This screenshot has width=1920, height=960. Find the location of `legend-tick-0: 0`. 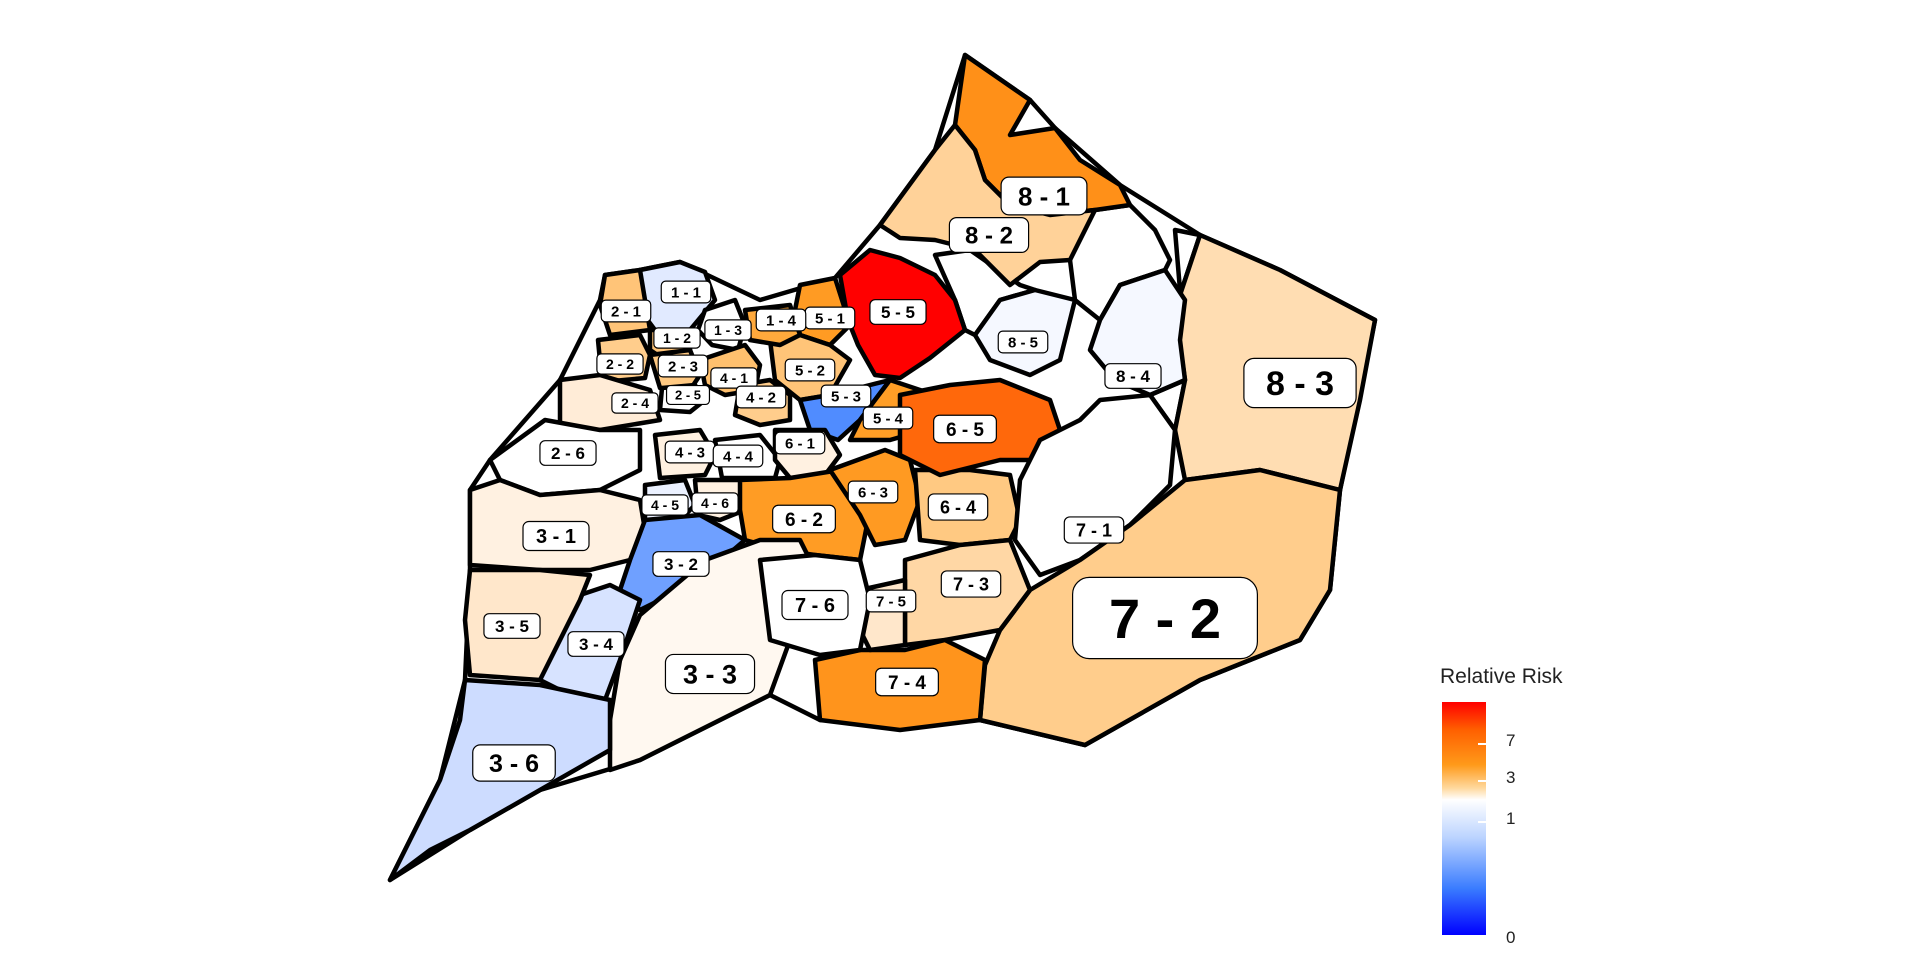

legend-tick-0: 0 is located at coordinates (1511, 937).